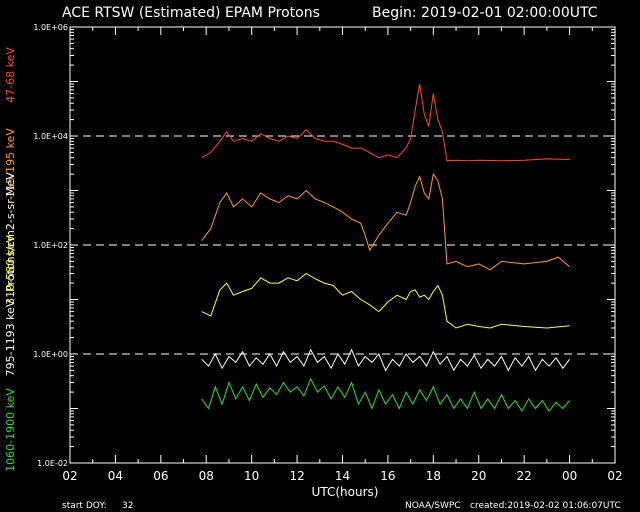 This screenshot has width=640, height=512. I want to click on x-tick-label: 22, so click(524, 476).